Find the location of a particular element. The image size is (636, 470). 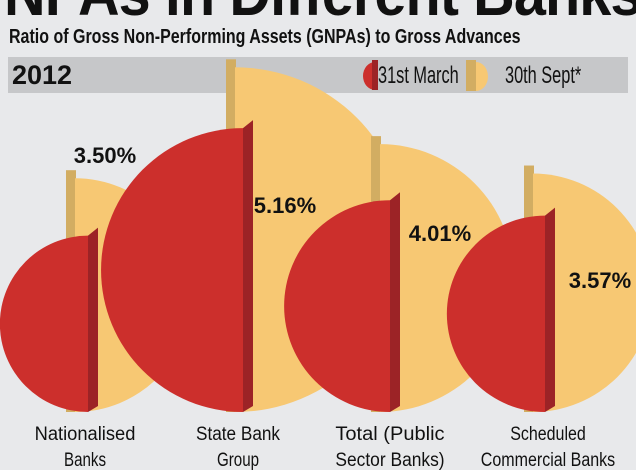

legend-sept-label: 30th Sept* is located at coordinates (543, 75).